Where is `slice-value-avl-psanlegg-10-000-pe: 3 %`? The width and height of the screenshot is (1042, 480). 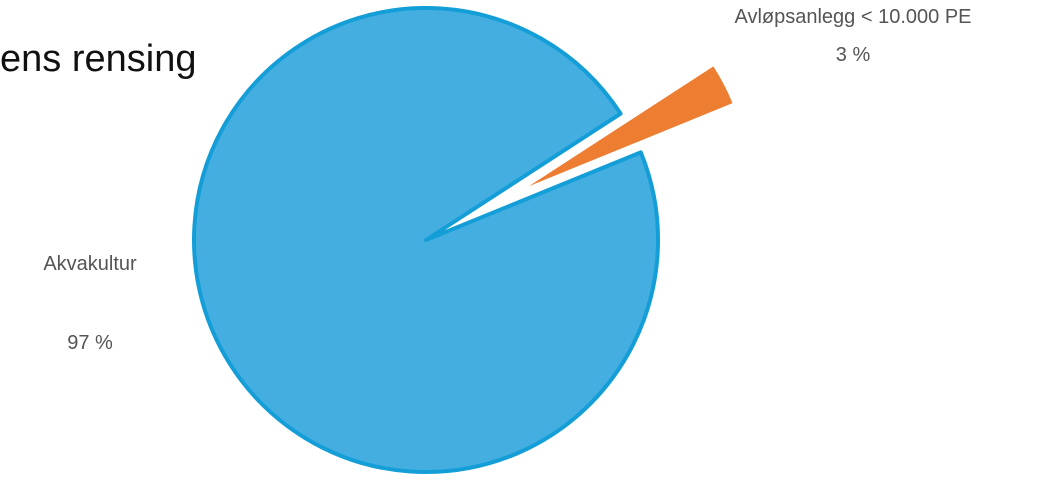
slice-value-avl-psanlegg-10-000-pe: 3 % is located at coordinates (853, 55).